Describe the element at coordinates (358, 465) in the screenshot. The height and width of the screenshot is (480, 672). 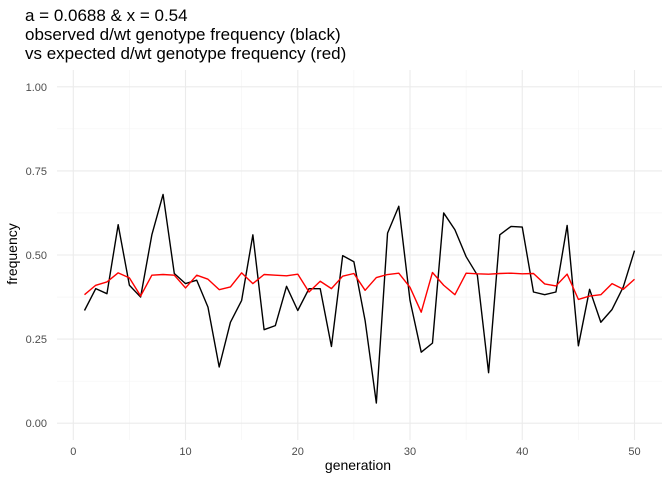
I see `x-axis-title: generation` at that location.